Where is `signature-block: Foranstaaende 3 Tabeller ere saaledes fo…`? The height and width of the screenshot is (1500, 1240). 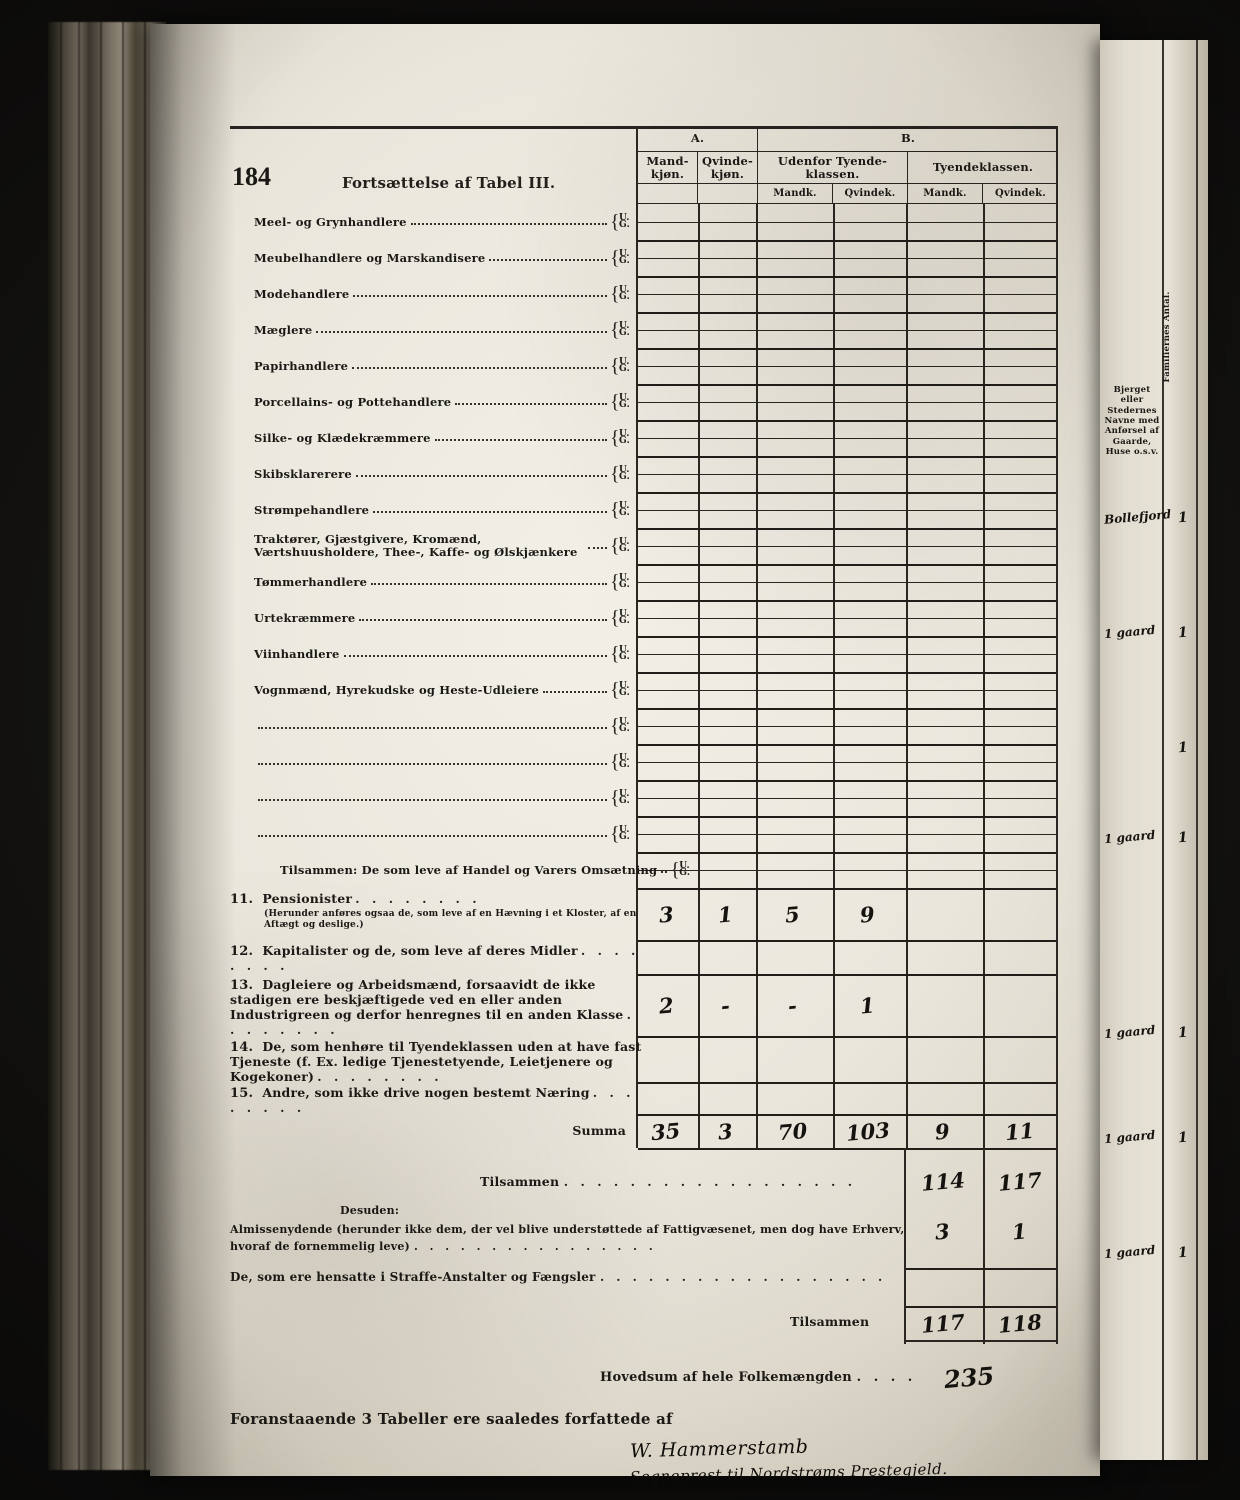
signature-block: Foranstaaende 3 Tabeller ere saaledes fo… is located at coordinates (644, 1448).